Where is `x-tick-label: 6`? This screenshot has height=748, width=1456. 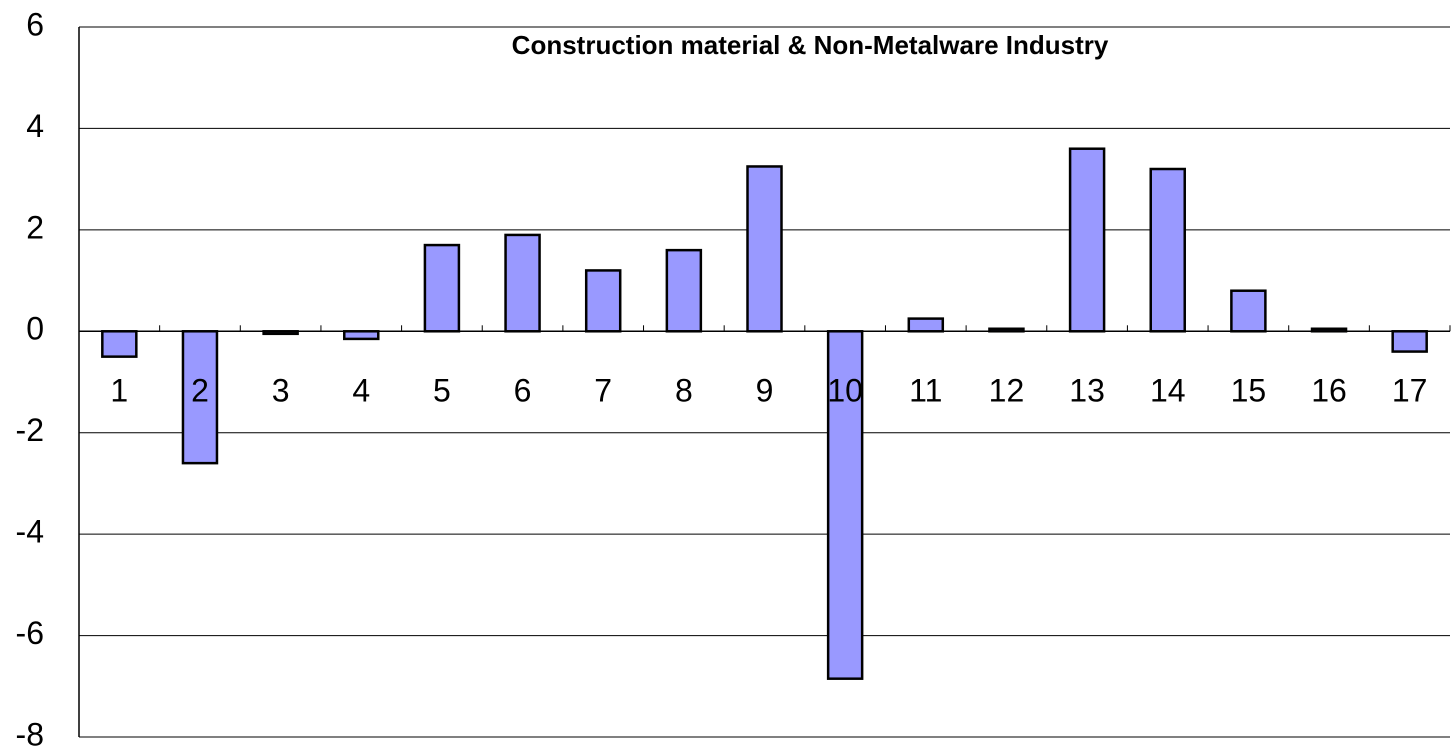
x-tick-label: 6 is located at coordinates (523, 391).